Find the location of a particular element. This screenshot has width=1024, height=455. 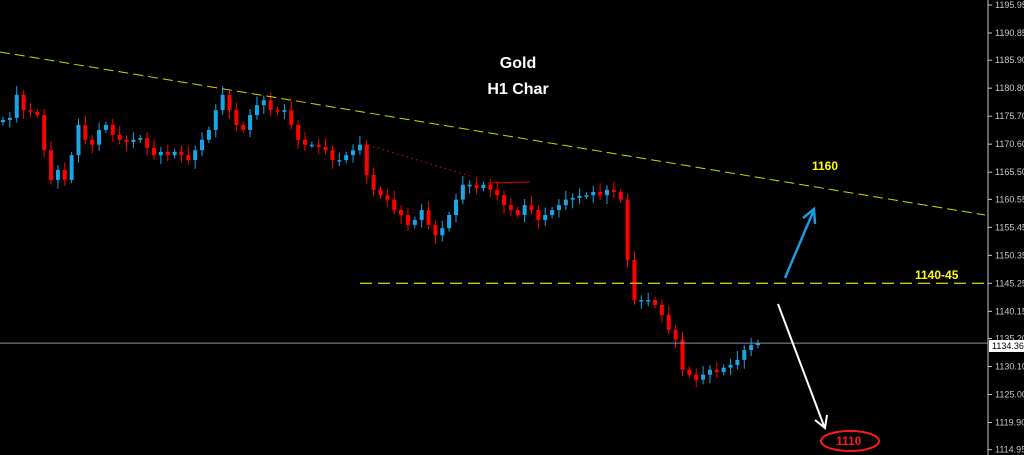

y-tick-label: 1165.50 is located at coordinates (1009, 172).